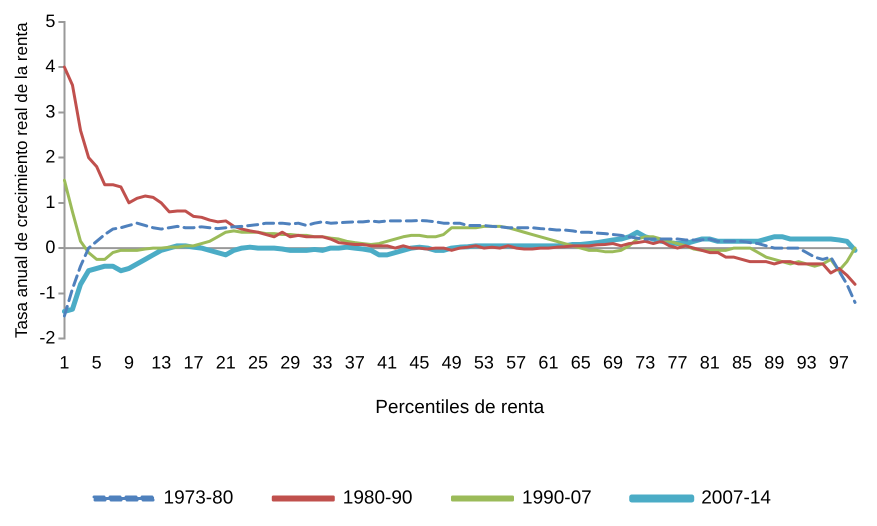 This screenshot has width=877, height=526. I want to click on x-tick-label: 81, so click(710, 362).